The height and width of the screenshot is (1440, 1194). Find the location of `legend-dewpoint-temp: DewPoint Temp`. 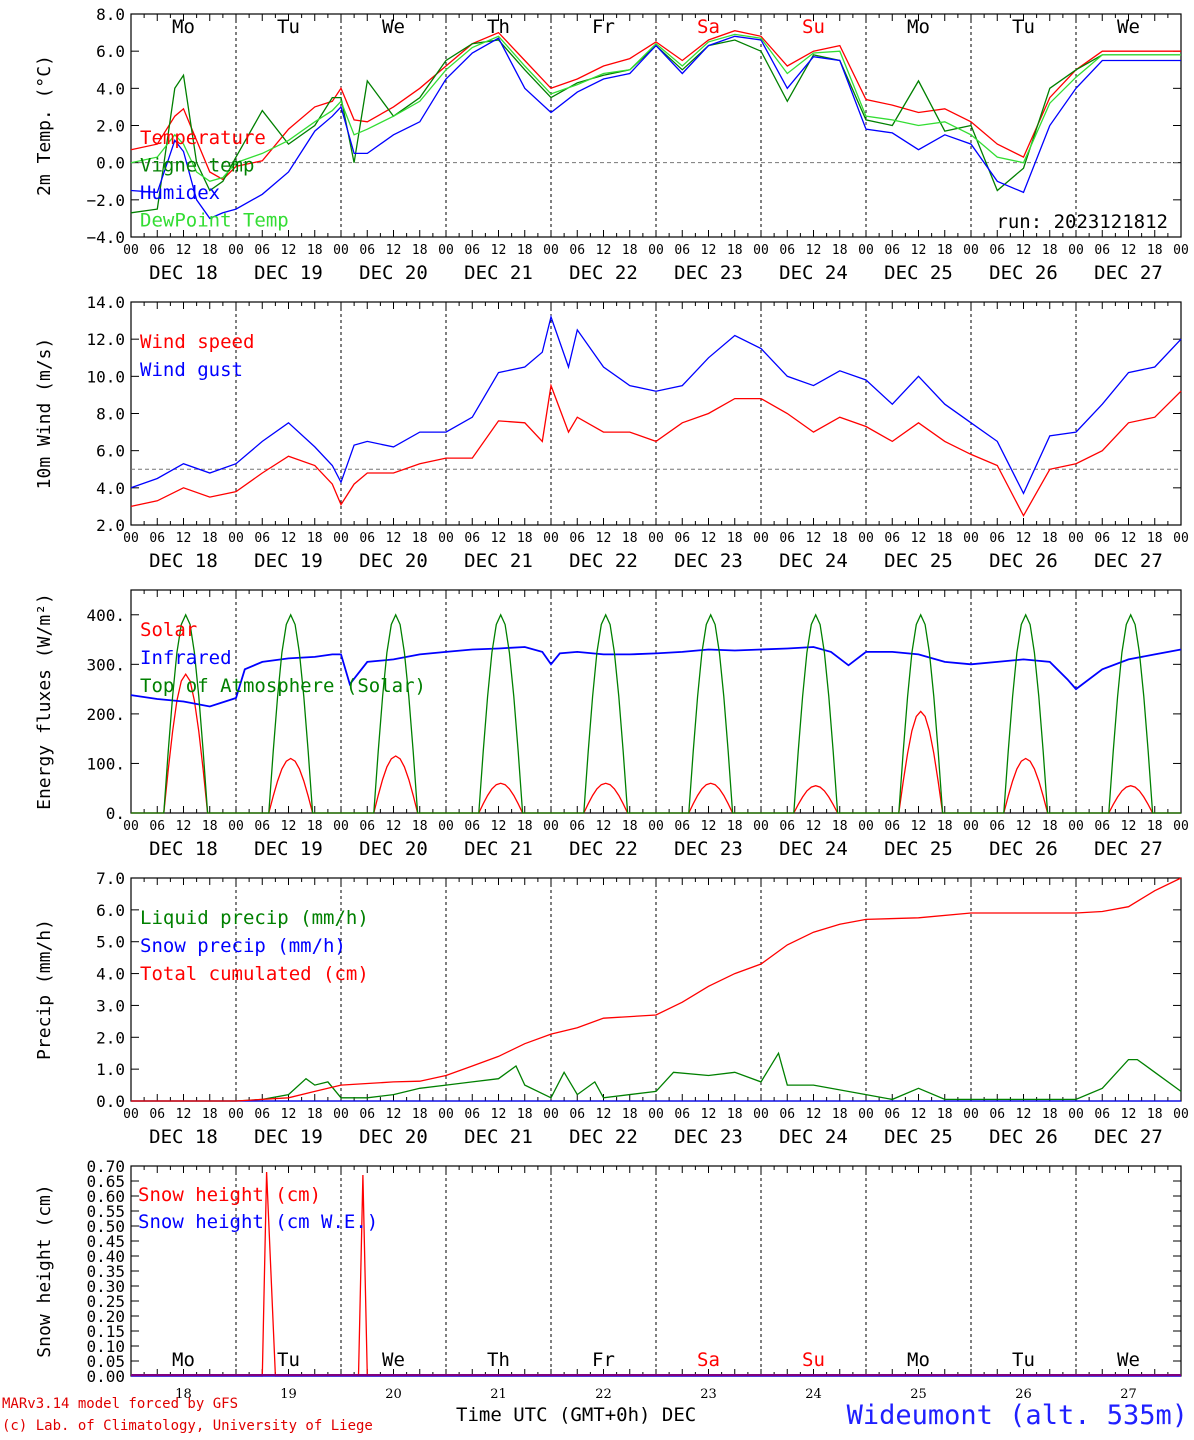

legend-dewpoint-temp: DewPoint Temp is located at coordinates (214, 221).